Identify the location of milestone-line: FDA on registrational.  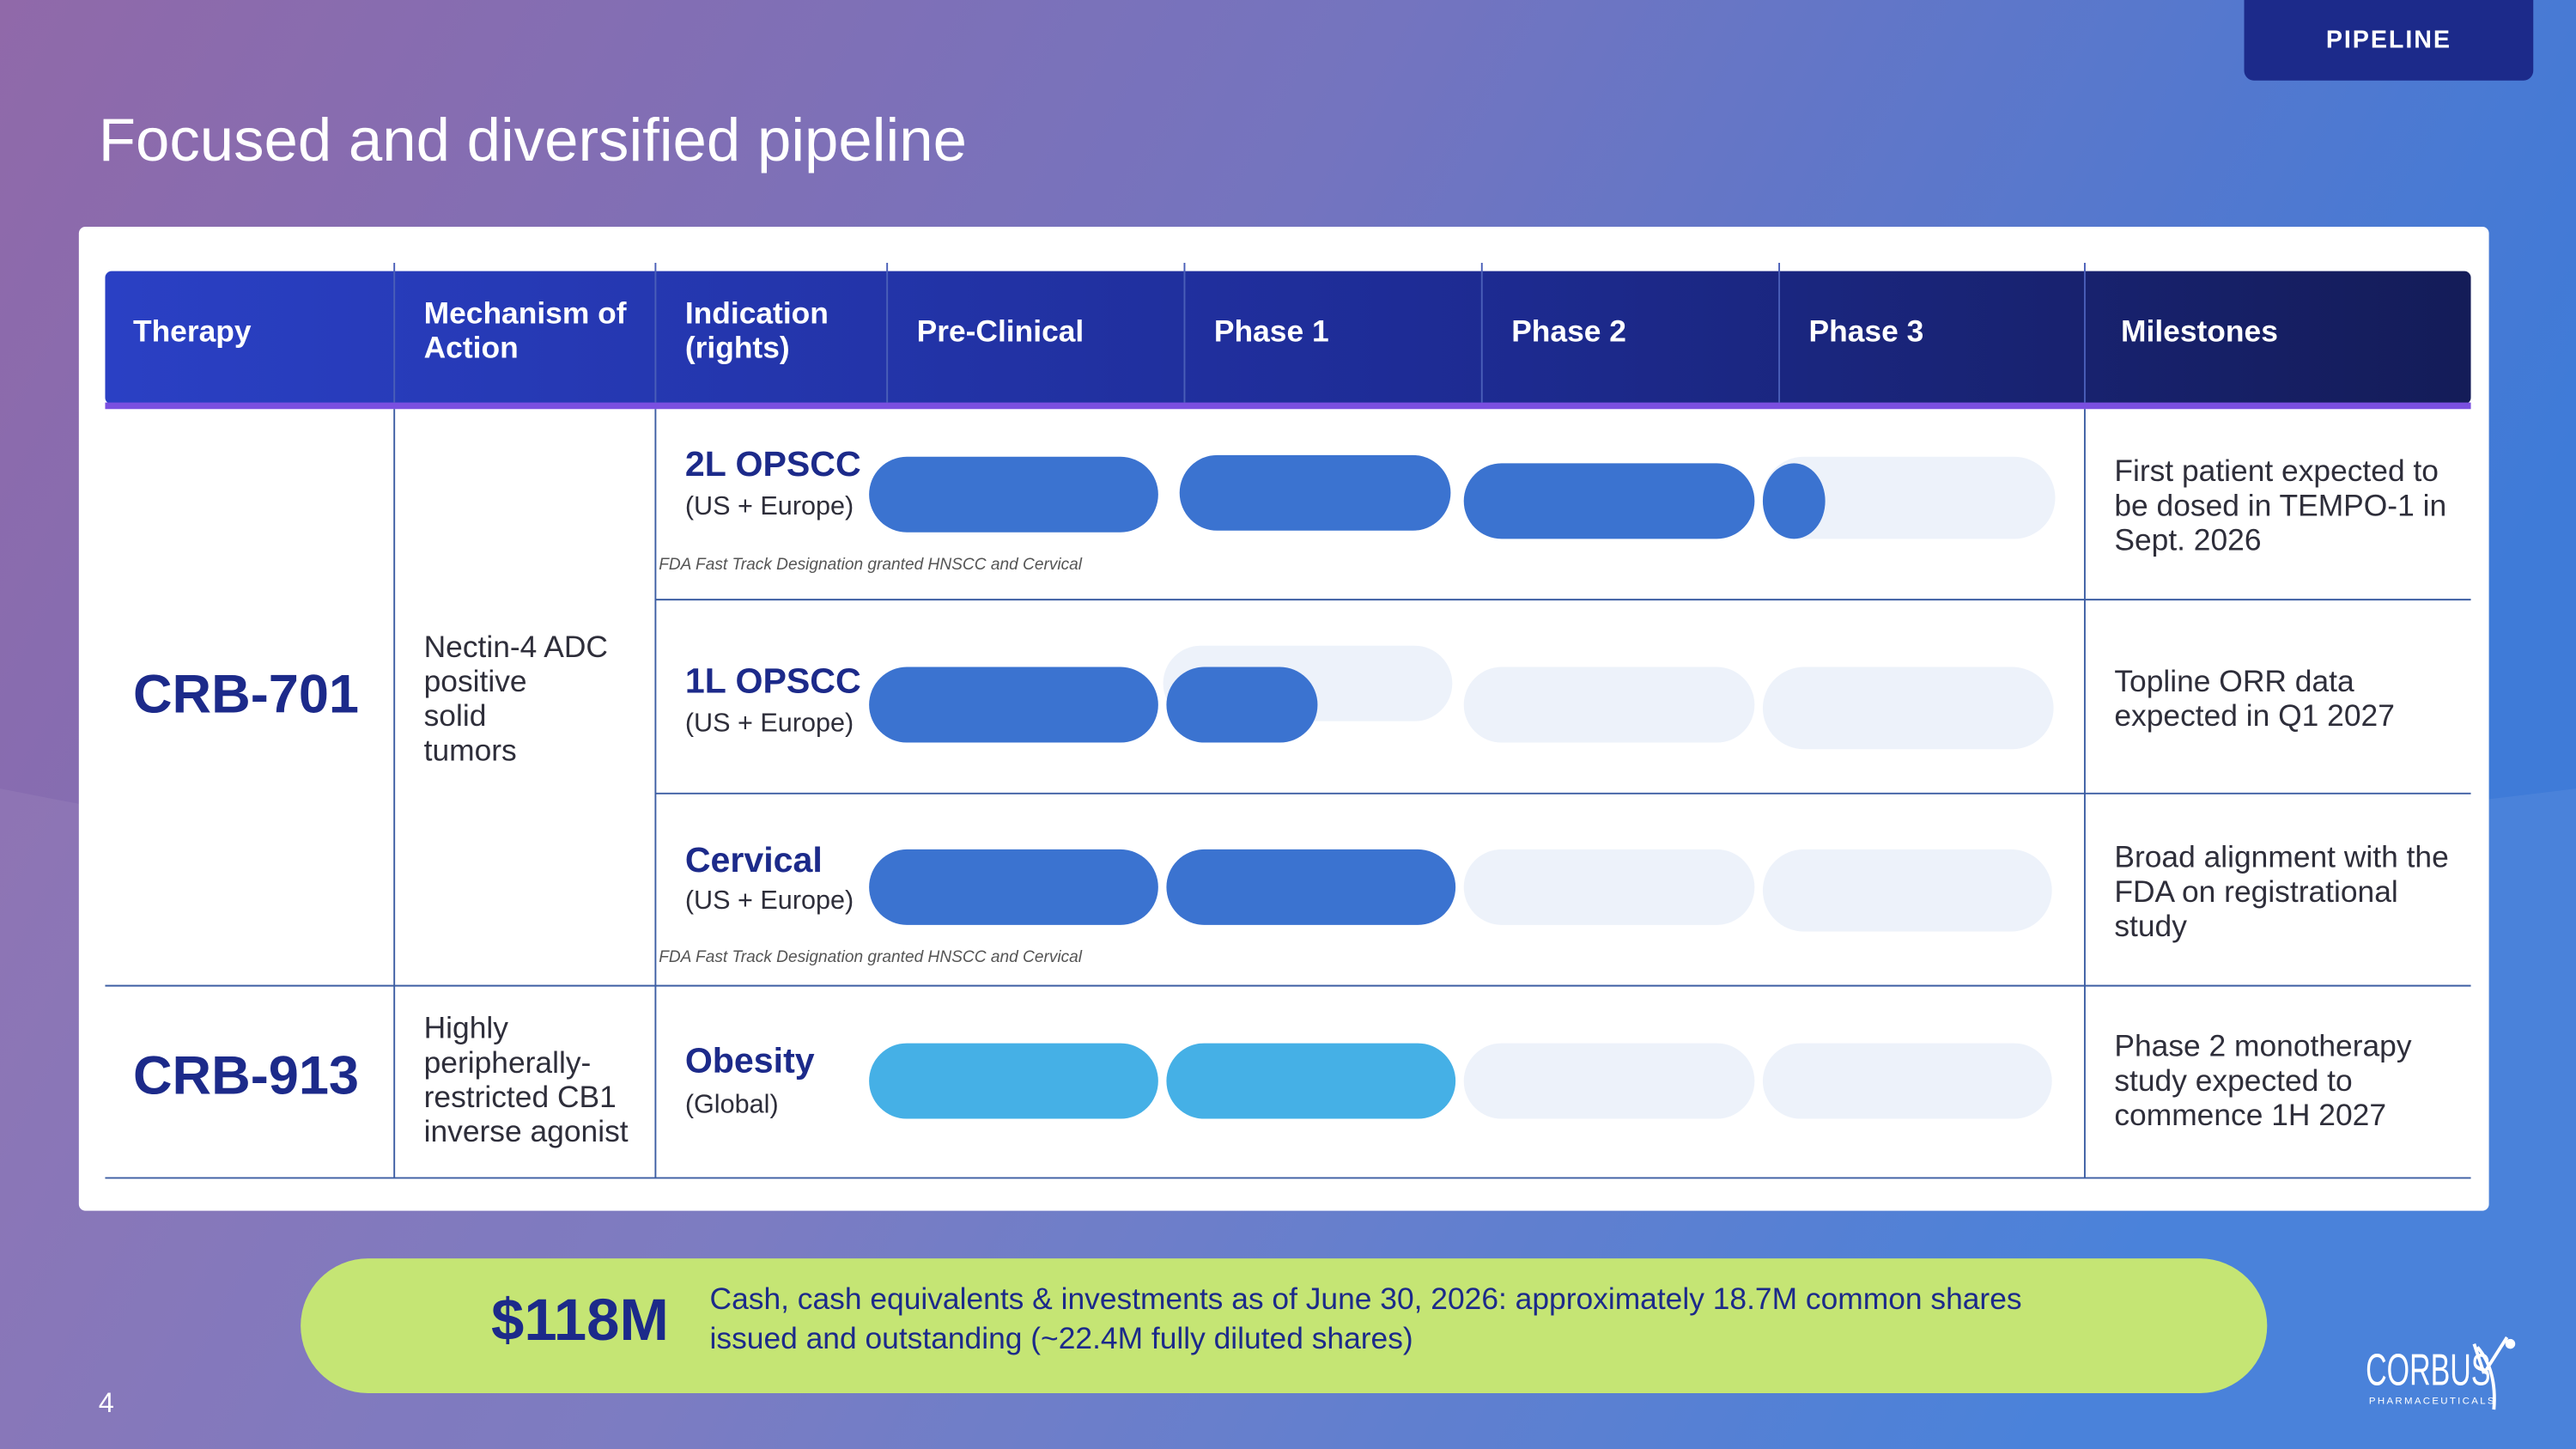
(2255, 892).